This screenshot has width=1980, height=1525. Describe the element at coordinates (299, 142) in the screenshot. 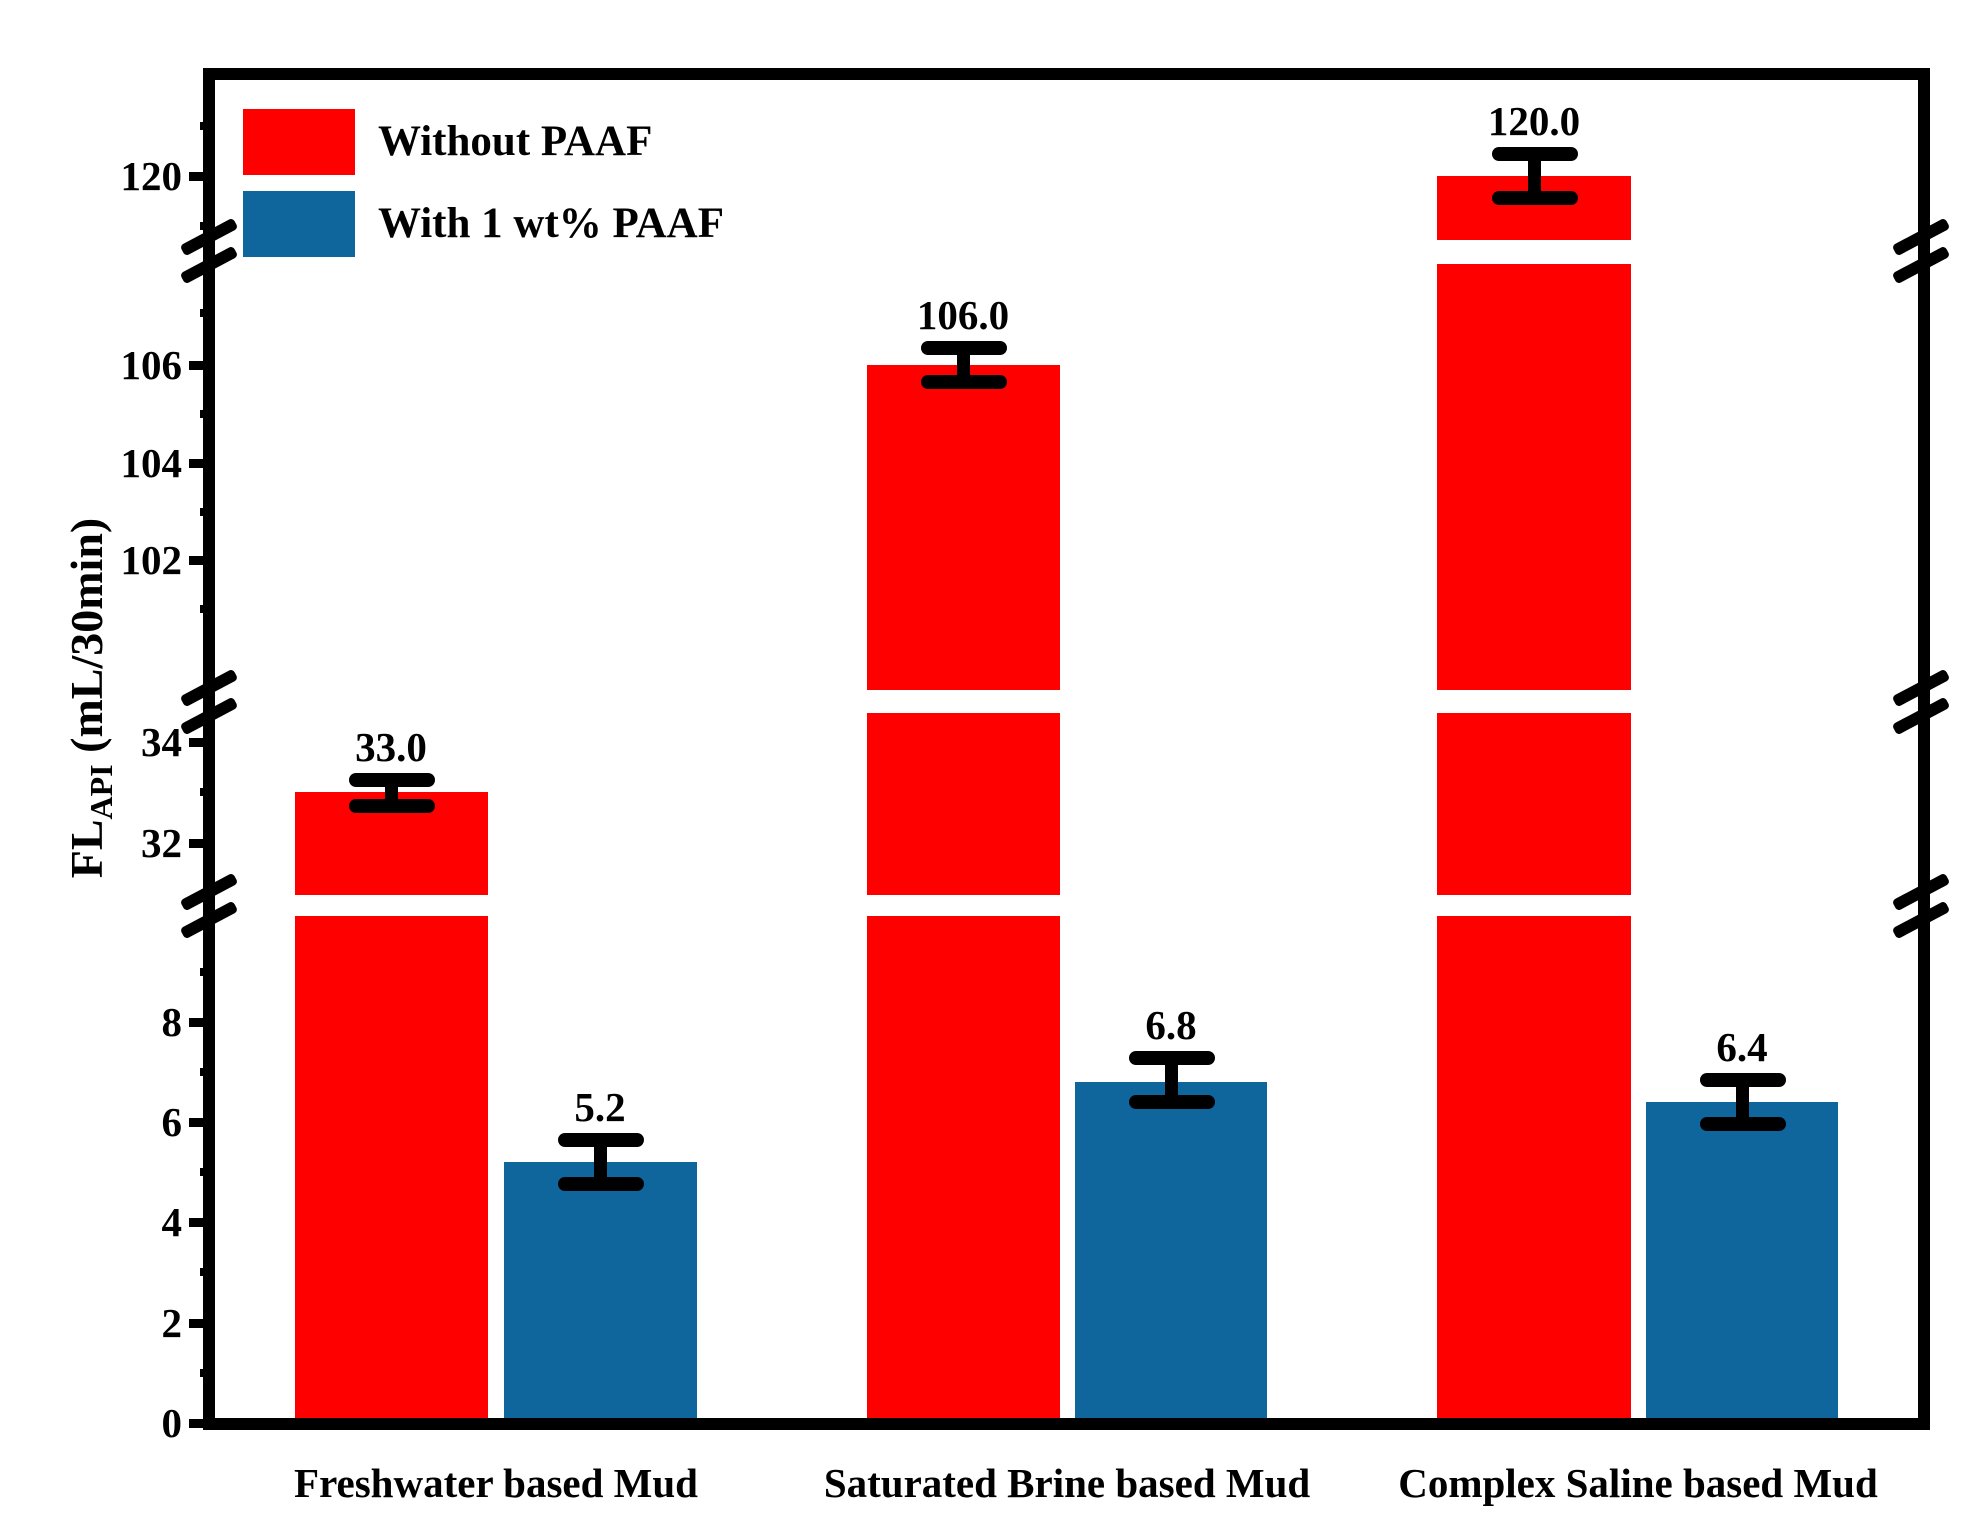

I see `legend-swatch-without-paaf` at that location.